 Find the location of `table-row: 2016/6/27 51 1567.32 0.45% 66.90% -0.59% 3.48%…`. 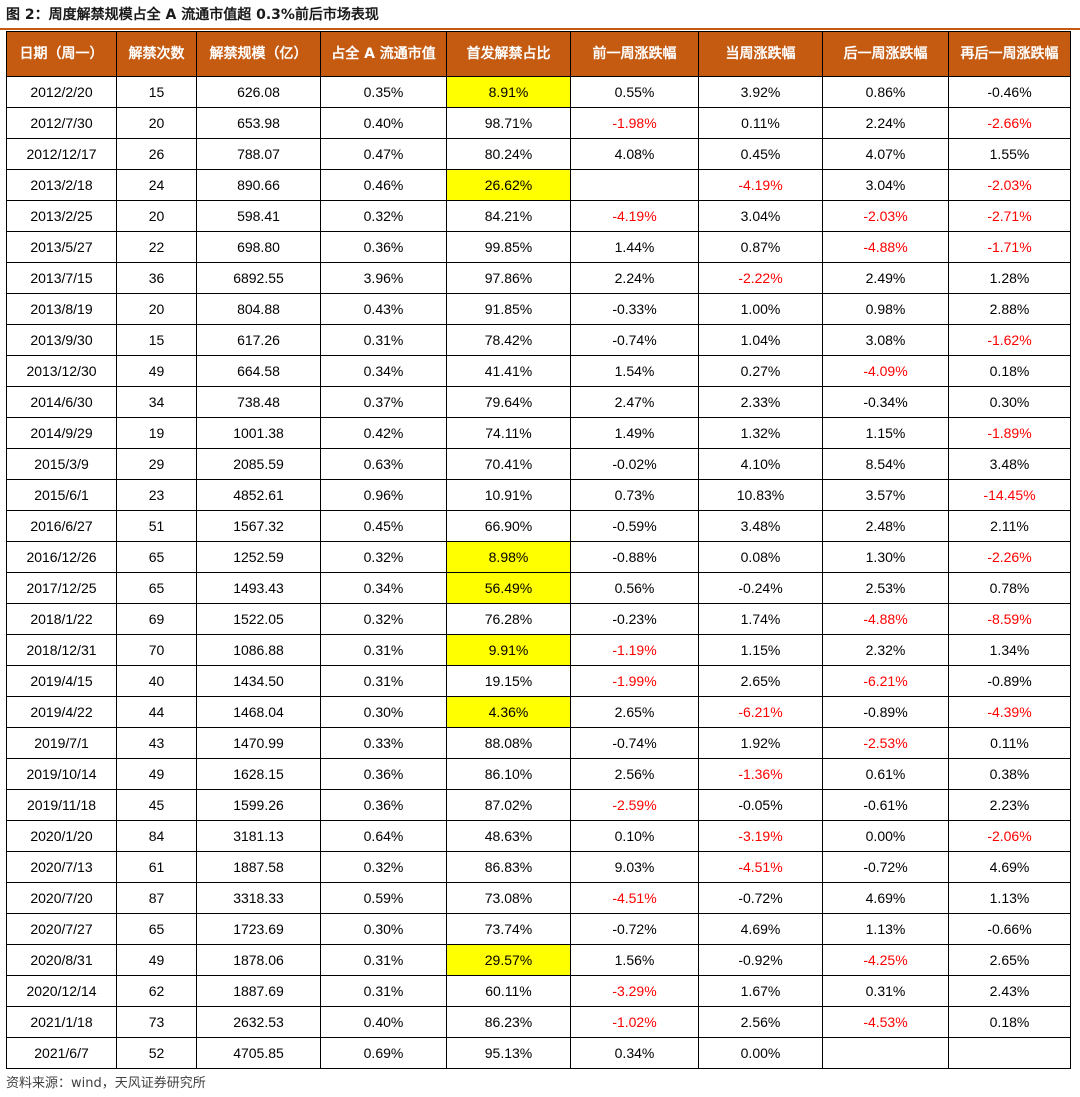

table-row: 2016/6/27 51 1567.32 0.45% 66.90% -0.59% 3.48%… is located at coordinates (538, 526).